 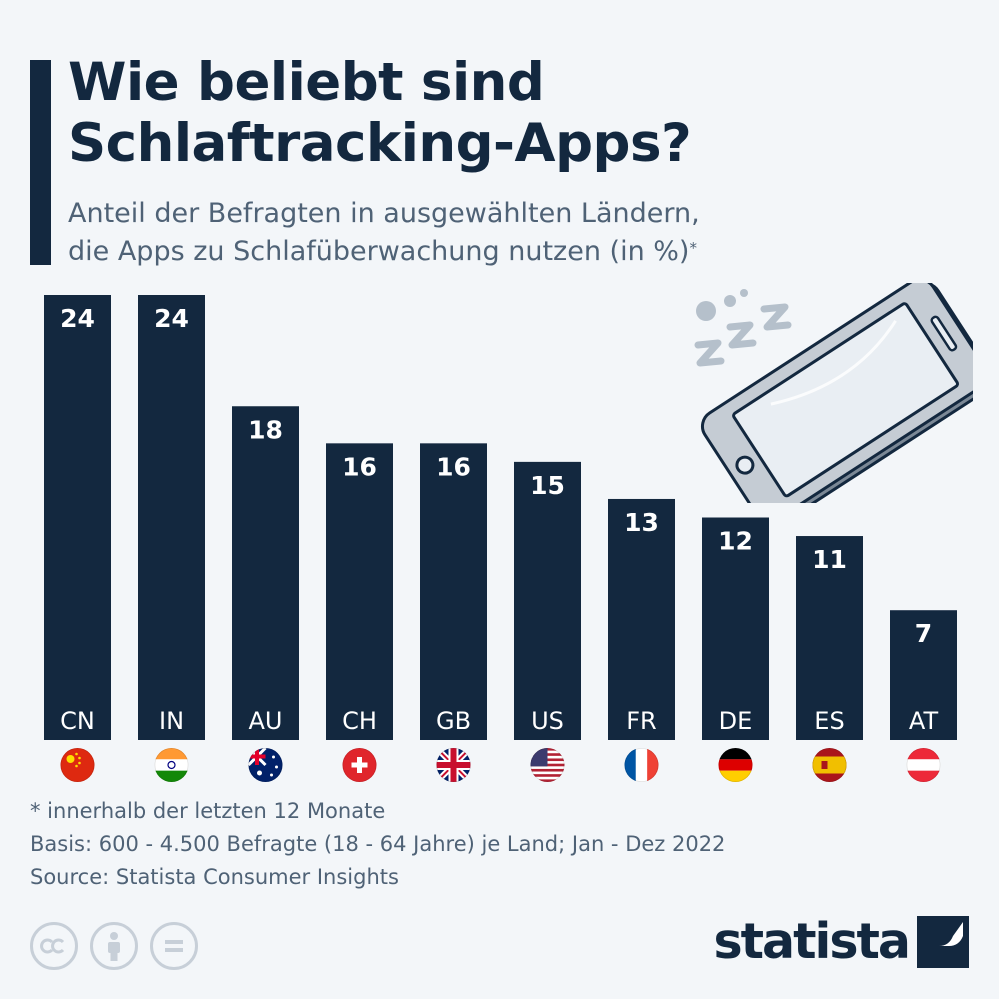 What do you see at coordinates (380, 143) in the screenshot?
I see `chart-title-line-2: Schlaftracking-Apps?` at bounding box center [380, 143].